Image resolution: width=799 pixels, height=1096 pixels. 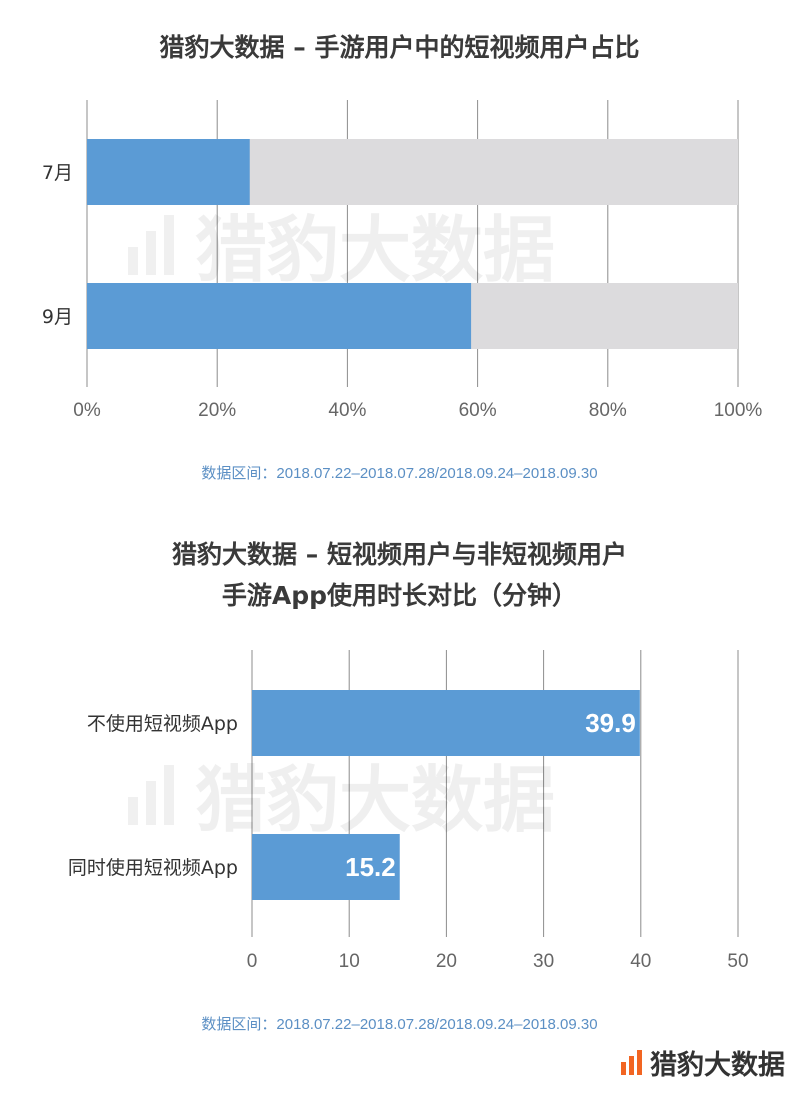 I want to click on chart2-title-line2: 手游App使用时长对比（分钟）, so click(x=399, y=595).